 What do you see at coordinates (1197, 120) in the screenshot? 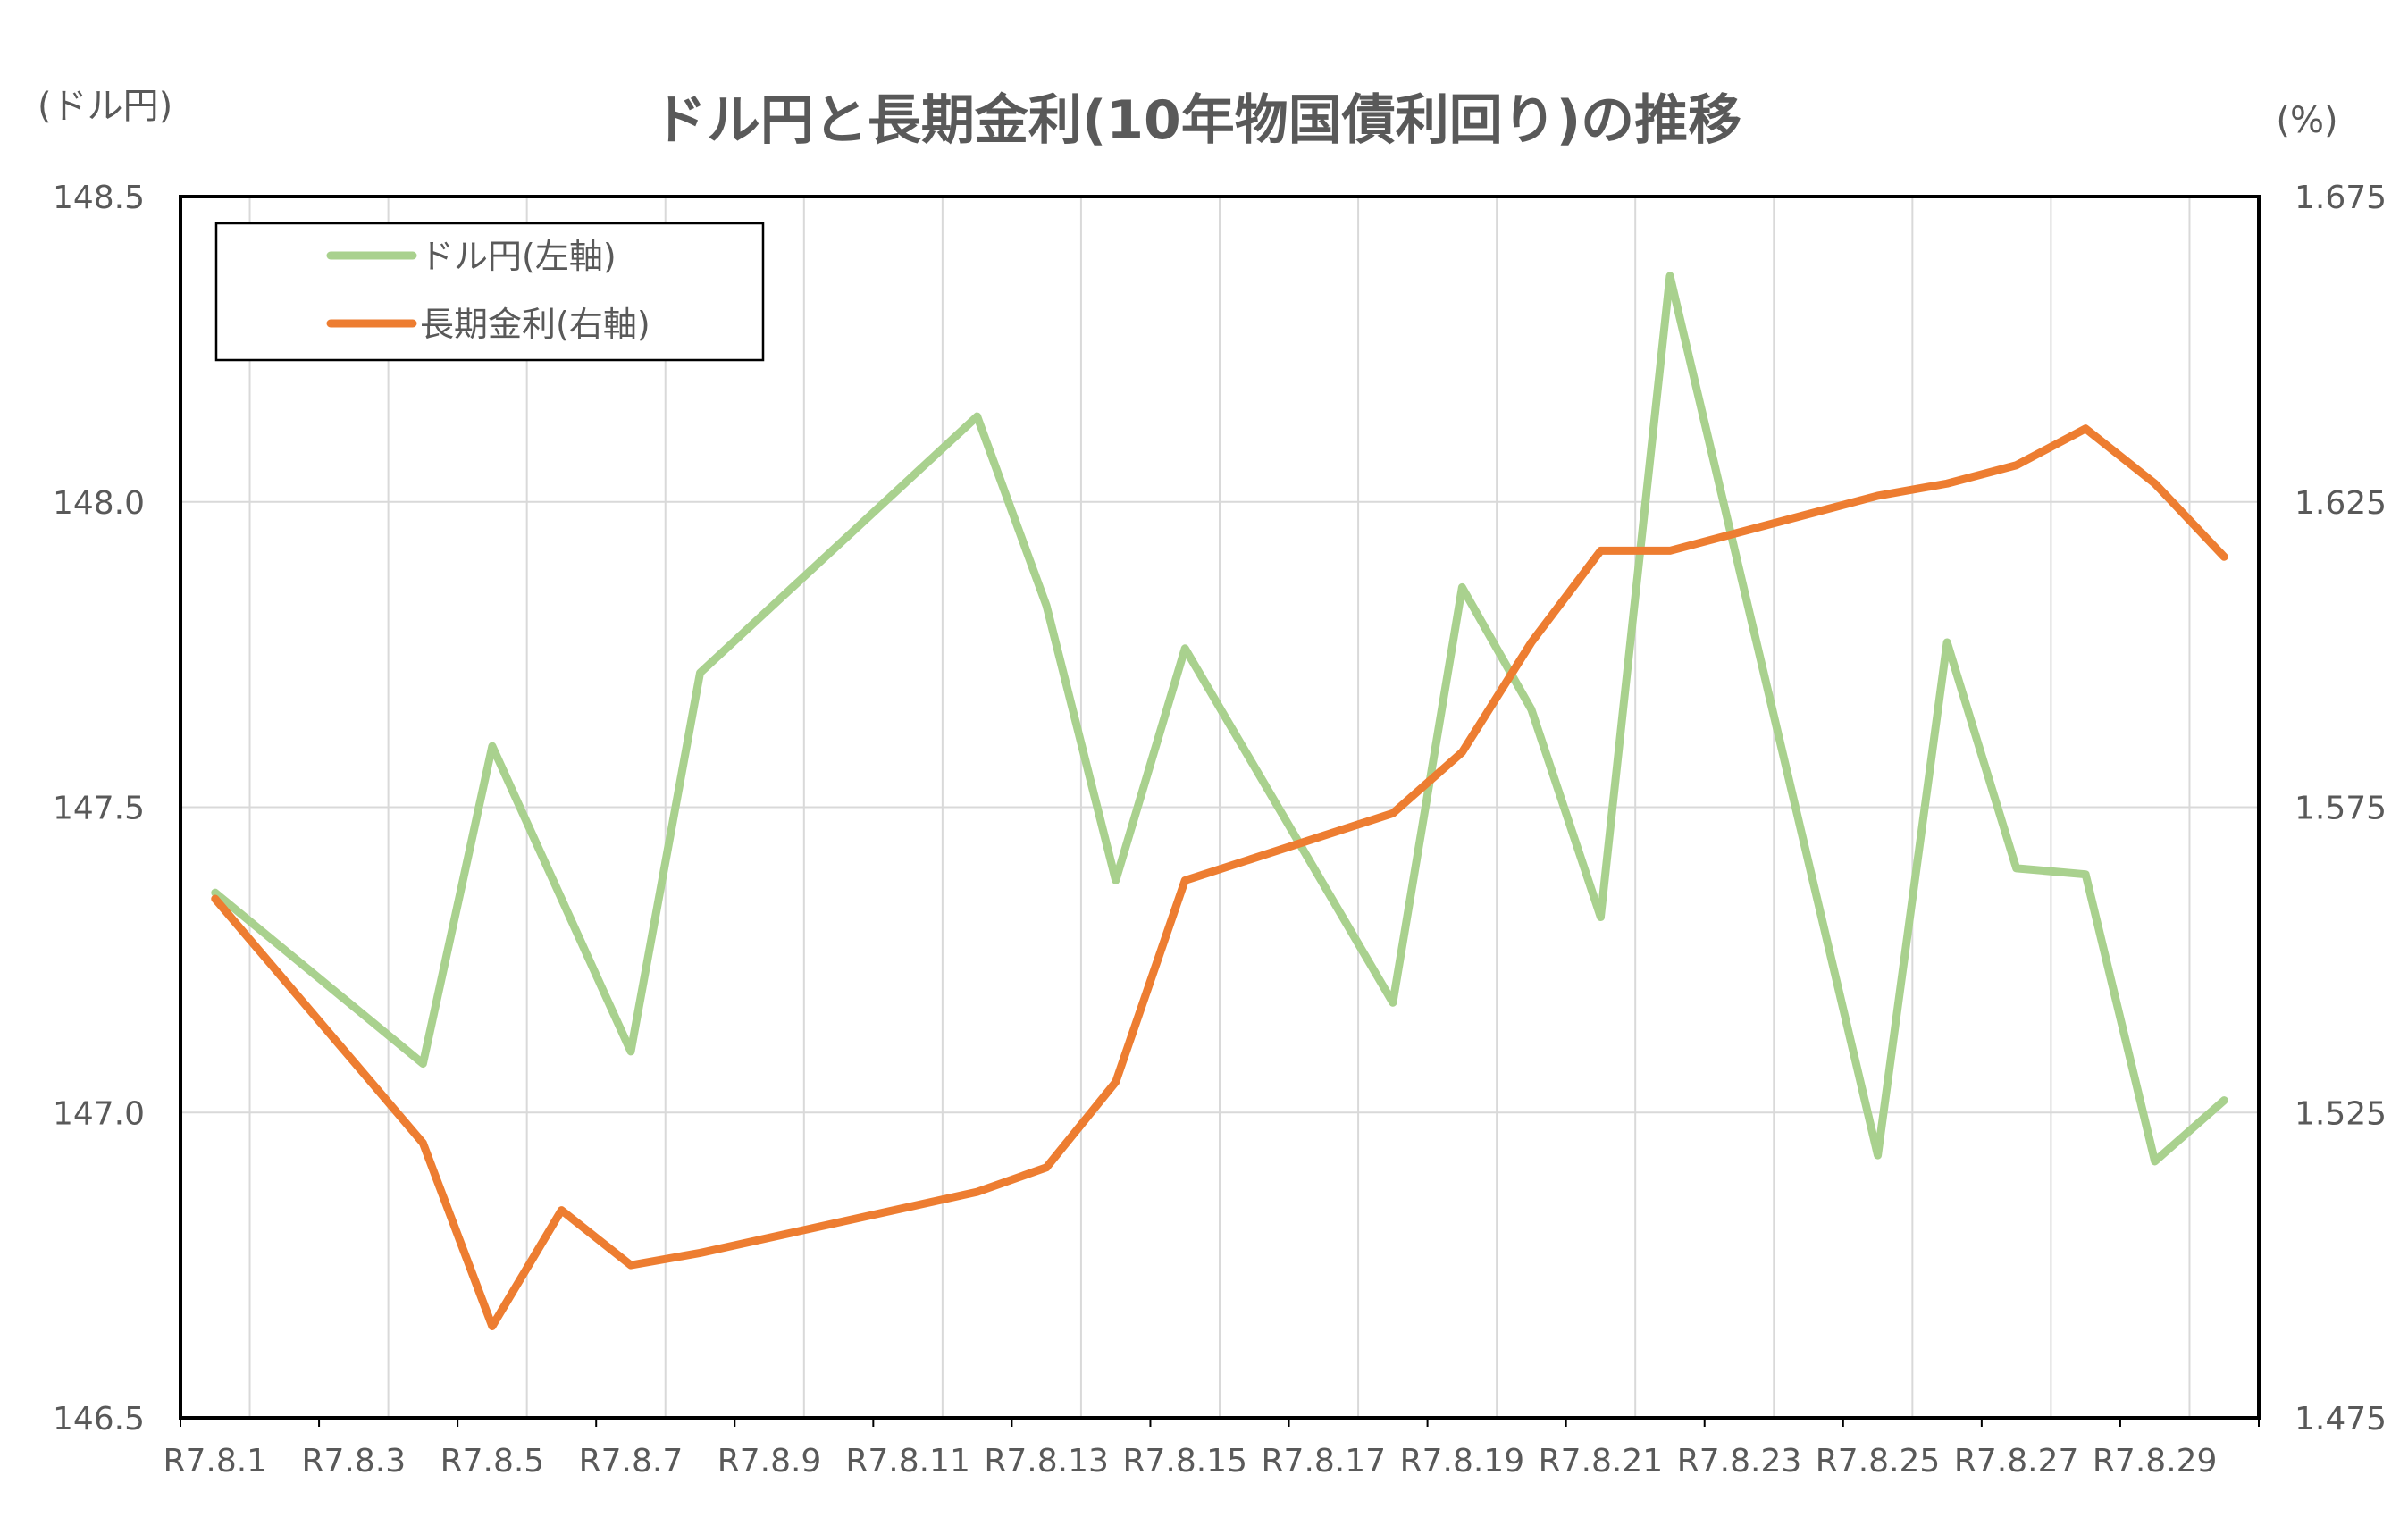
I see `chart-title: ドル円と長期金利(10年物国債利回り)の推移` at bounding box center [1197, 120].